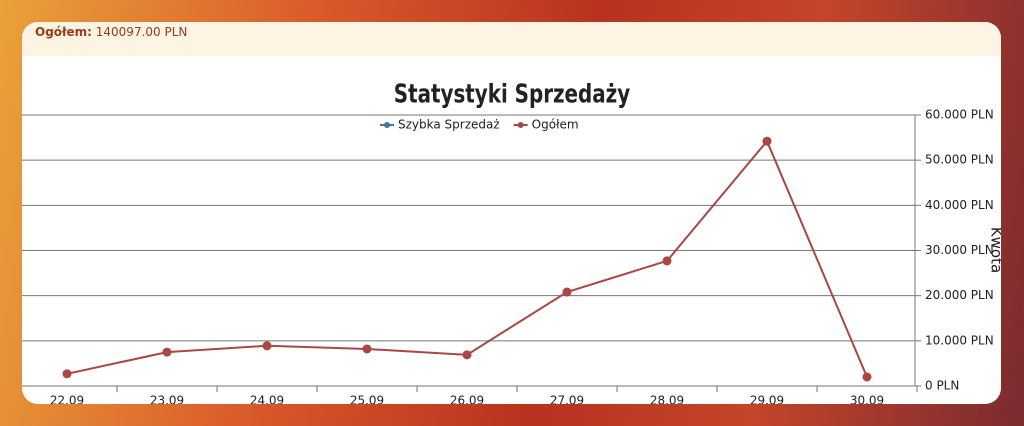  I want to click on y-tick-label: 10.000 PLN, so click(959, 340).